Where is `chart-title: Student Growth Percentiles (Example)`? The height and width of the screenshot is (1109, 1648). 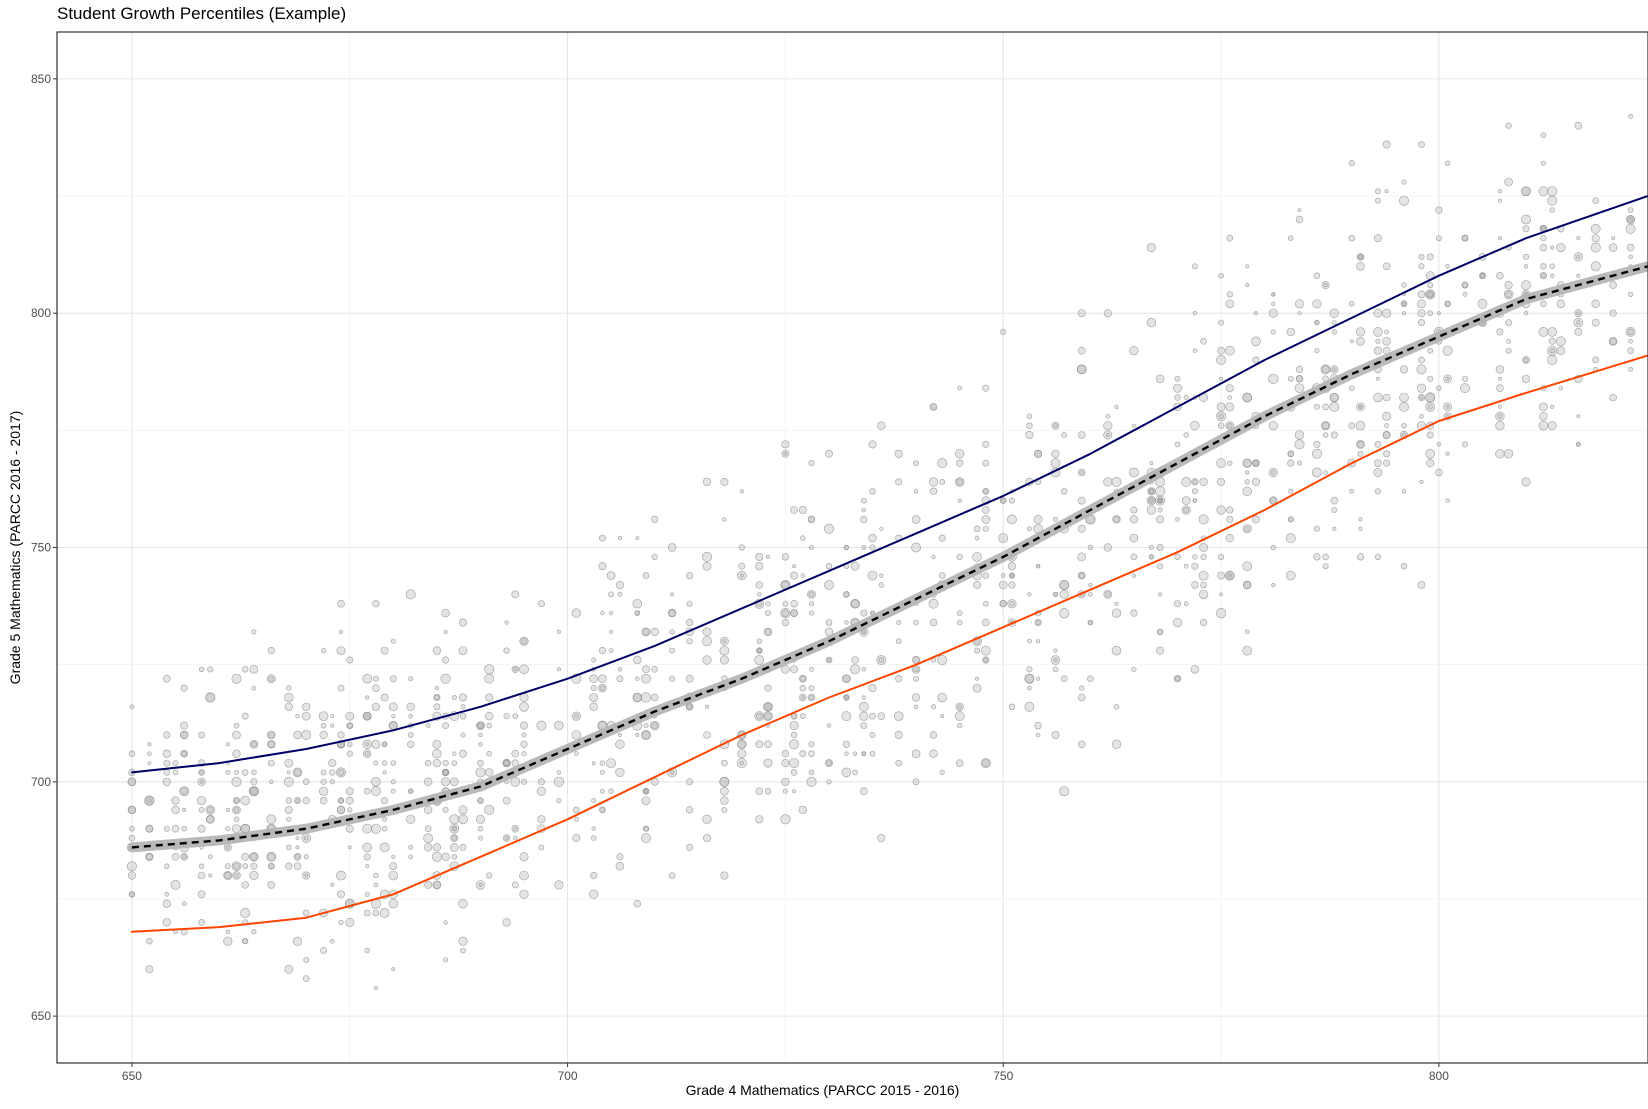
chart-title: Student Growth Percentiles (Example) is located at coordinates (202, 13).